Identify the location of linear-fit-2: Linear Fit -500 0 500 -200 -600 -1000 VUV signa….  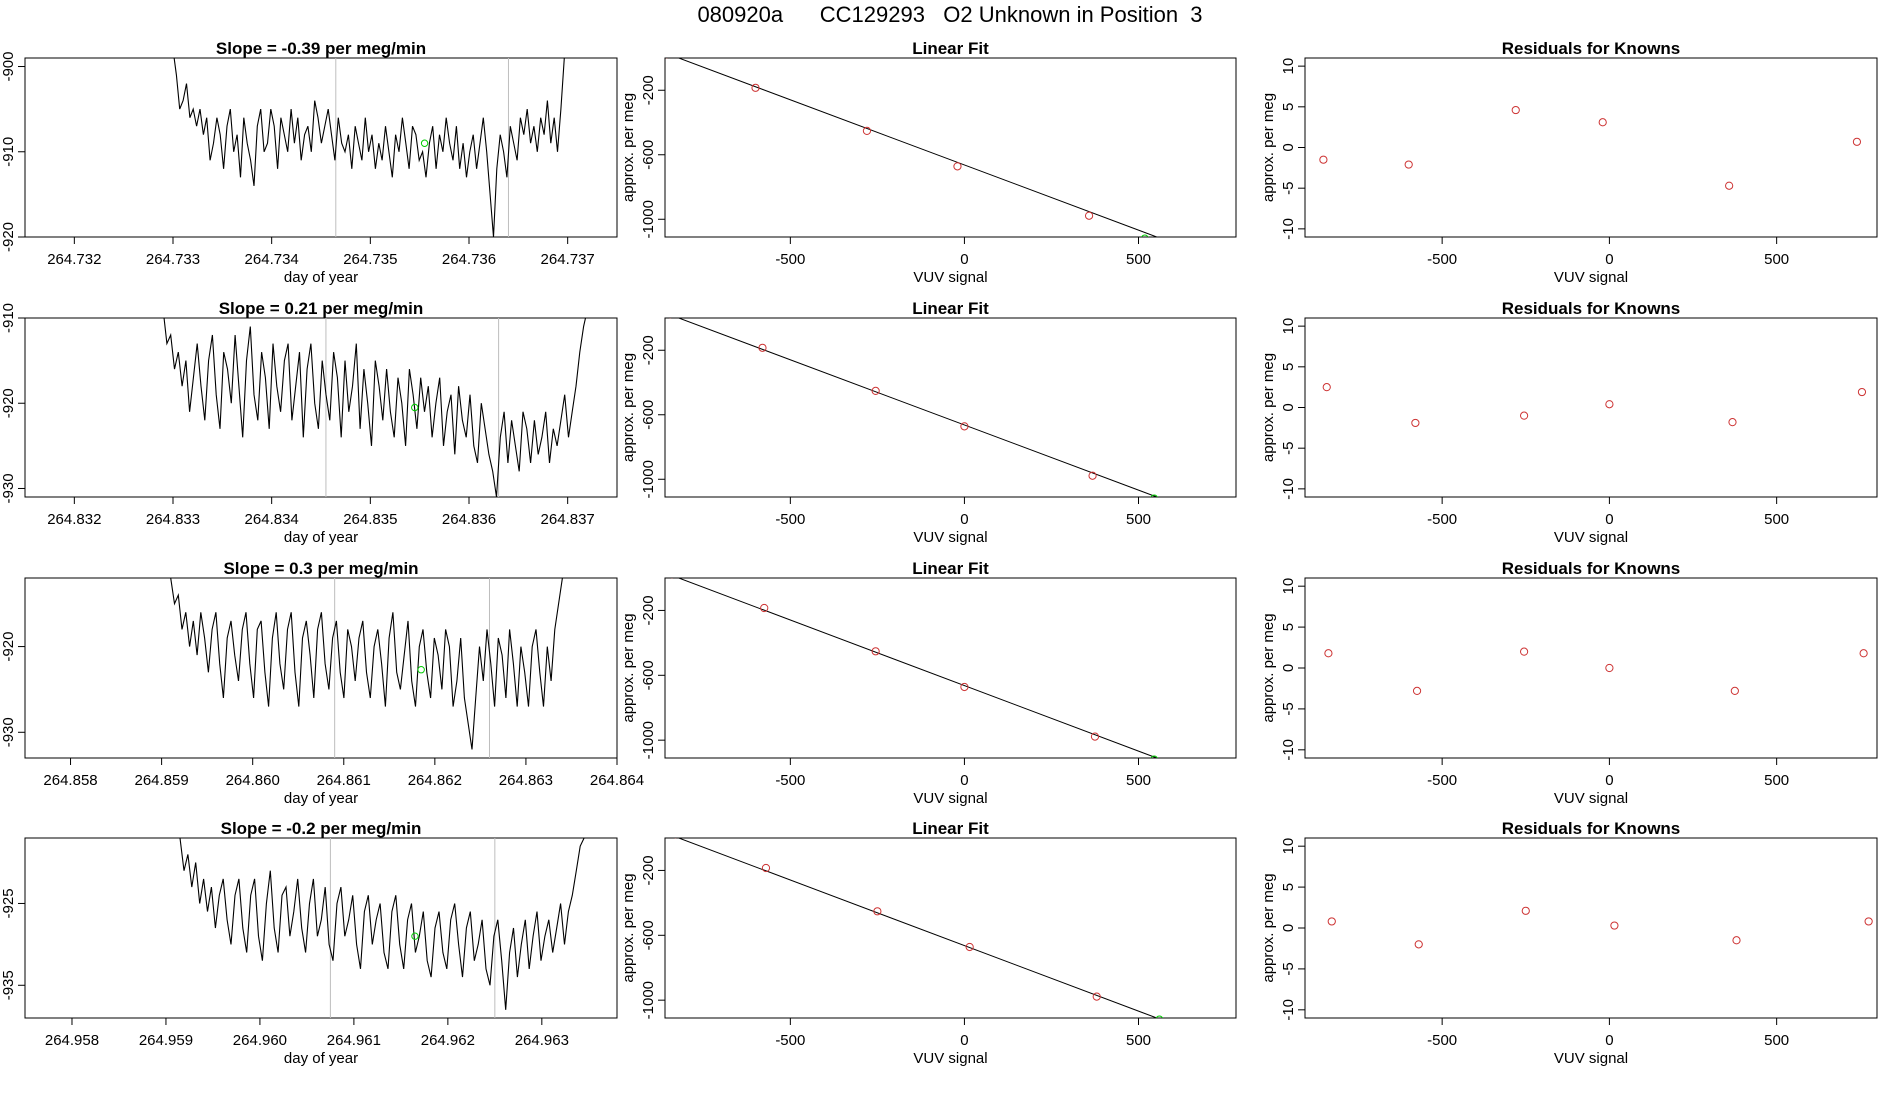
(928, 422).